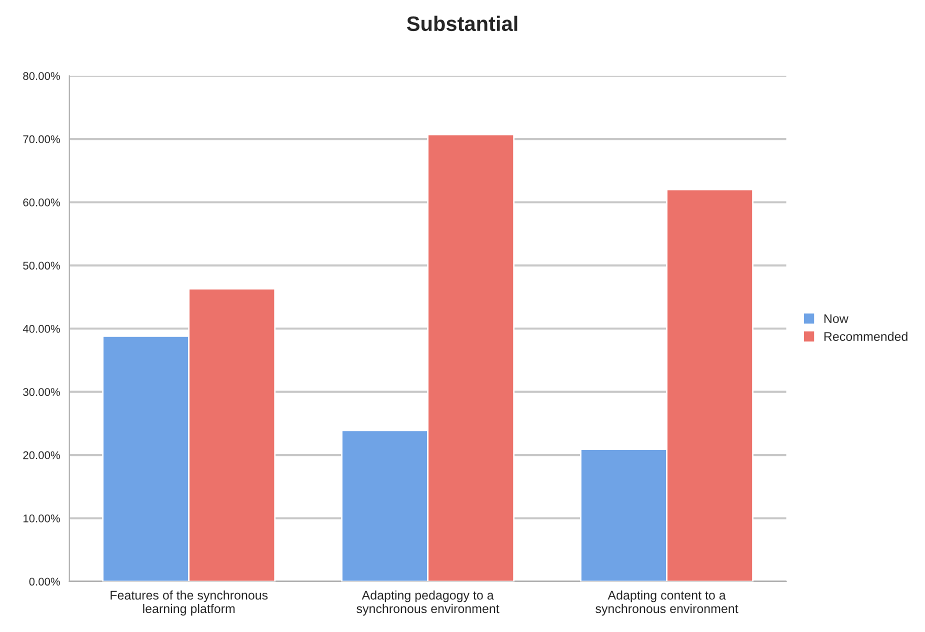 The image size is (925, 632). I want to click on y-tick-label: 20.00%, so click(41, 455).